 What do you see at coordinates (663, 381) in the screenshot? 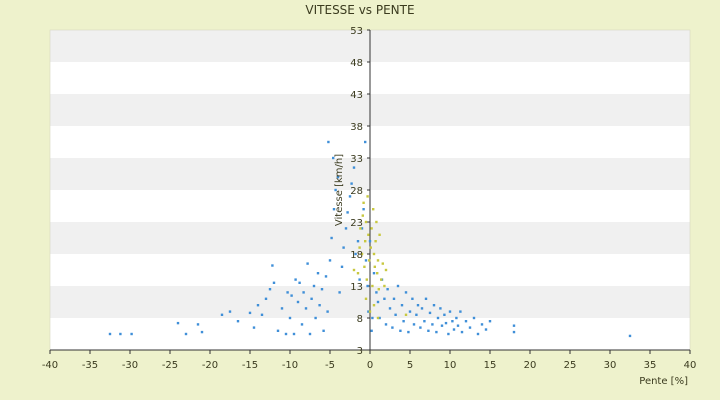
I see `x-axis-label: Pente [%]` at bounding box center [663, 381].